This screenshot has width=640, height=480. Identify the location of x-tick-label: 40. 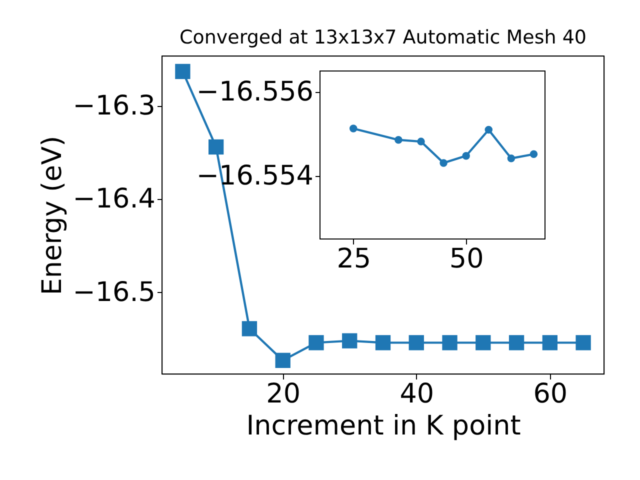
(417, 394).